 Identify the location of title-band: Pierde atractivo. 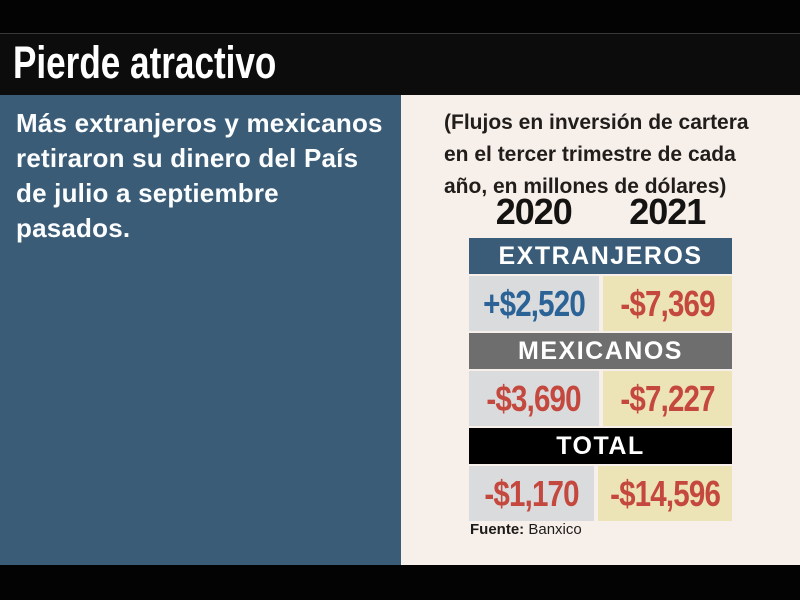
(400, 64).